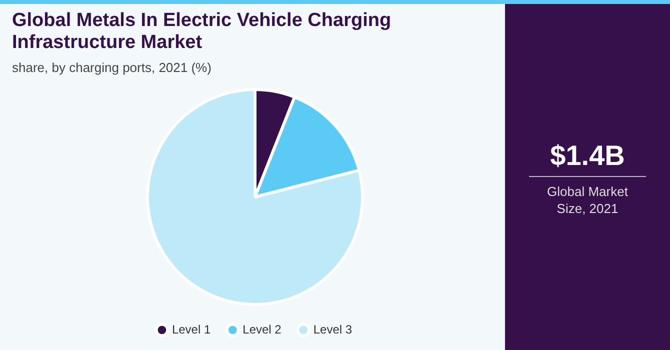 The width and height of the screenshot is (670, 350). Describe the element at coordinates (587, 200) in the screenshot. I see `text: Global Market Size, 2021` at that location.